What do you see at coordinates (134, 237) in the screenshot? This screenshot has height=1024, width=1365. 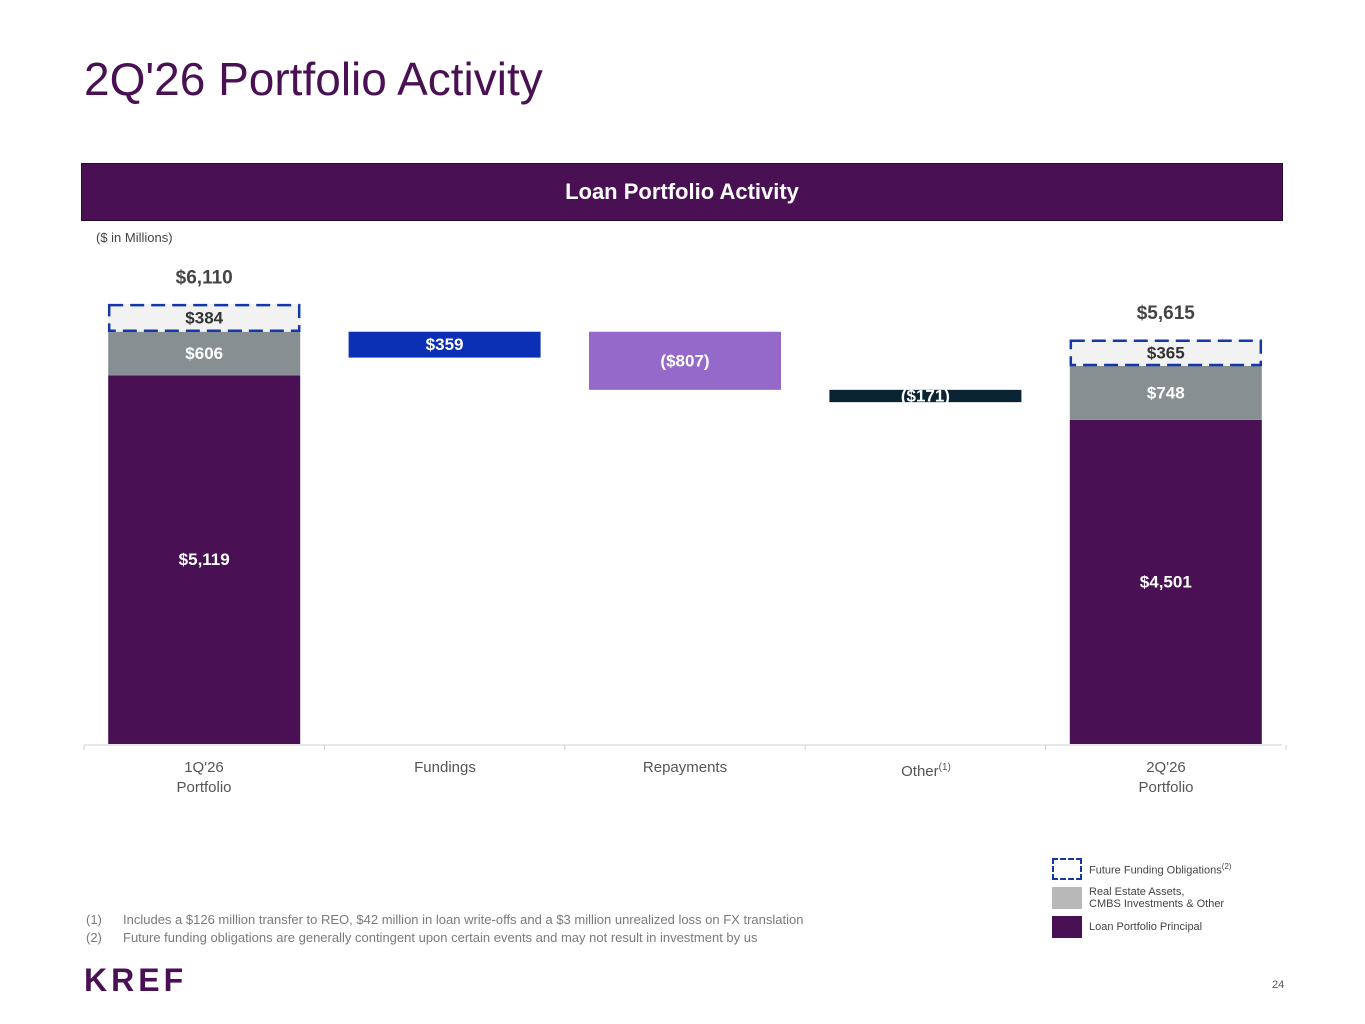 I see `units-label: ($ in Millions)` at bounding box center [134, 237].